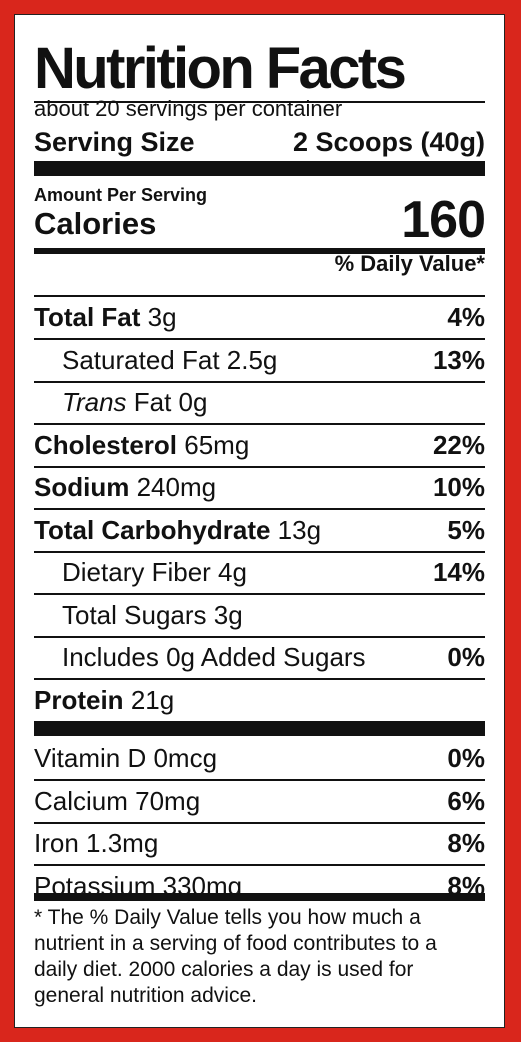 This screenshot has height=1042, width=521. I want to click on serving-size-value: 2 Scoops (40g), so click(388, 142).